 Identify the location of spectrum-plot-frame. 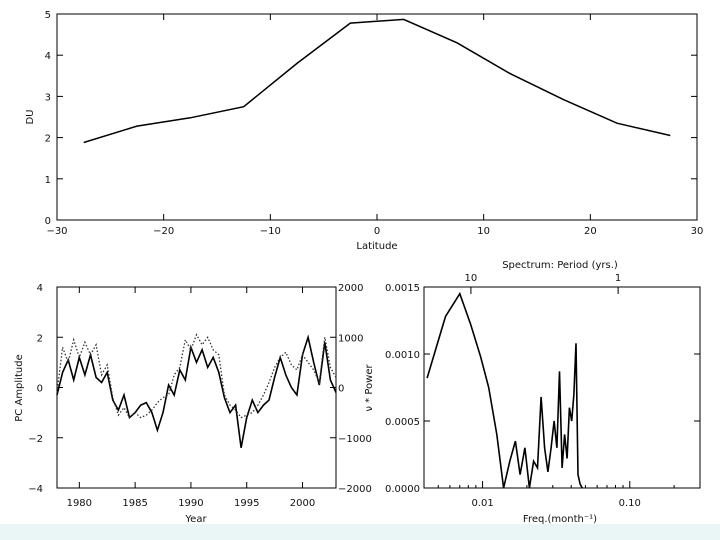
(562, 387).